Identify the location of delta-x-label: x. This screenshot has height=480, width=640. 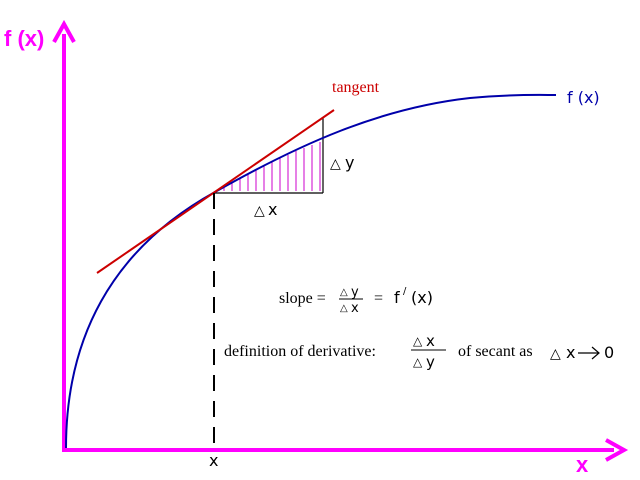
(272, 209).